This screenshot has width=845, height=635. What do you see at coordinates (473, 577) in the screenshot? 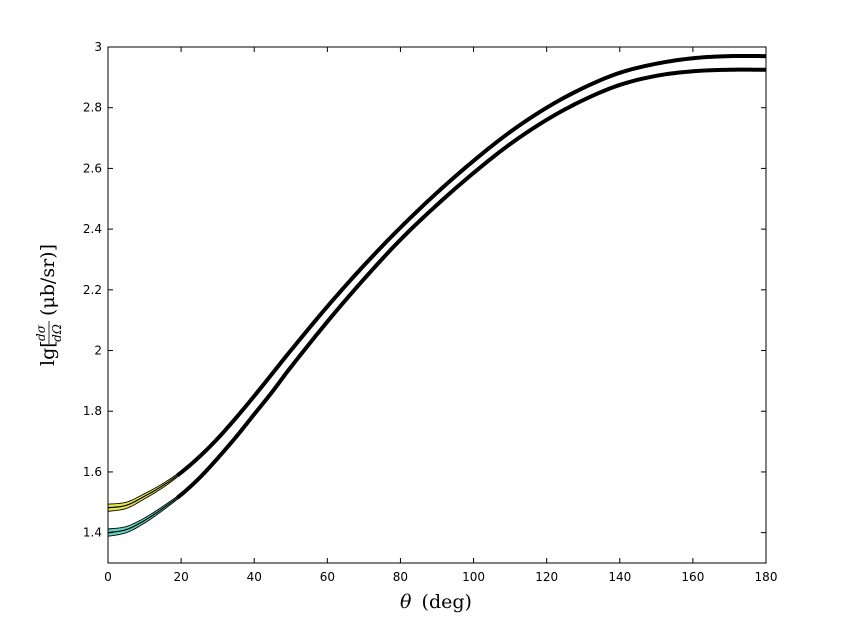
I see `x-tick-label: 100` at bounding box center [473, 577].